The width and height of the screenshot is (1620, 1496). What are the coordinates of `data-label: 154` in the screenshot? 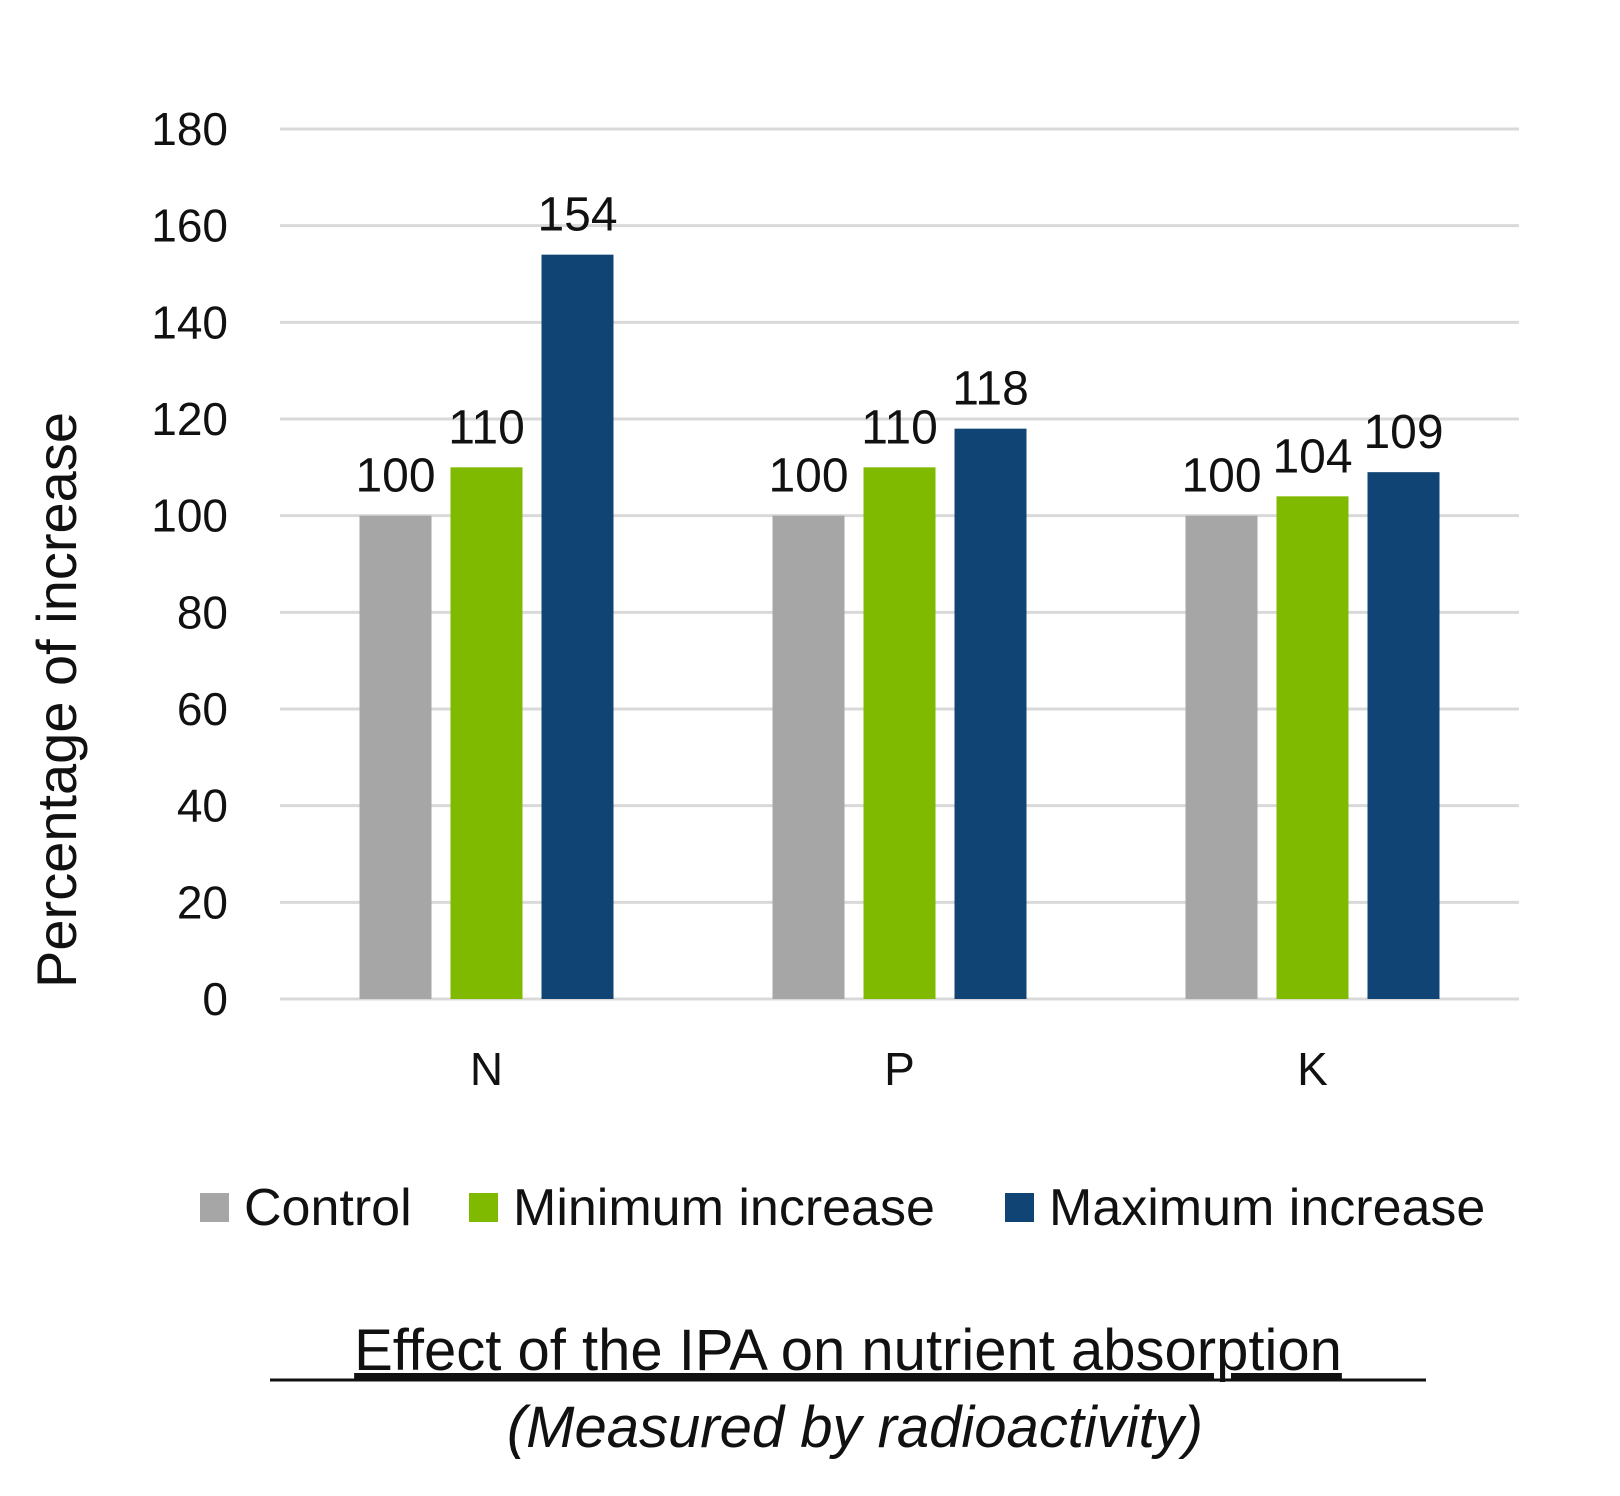 It's located at (577, 215).